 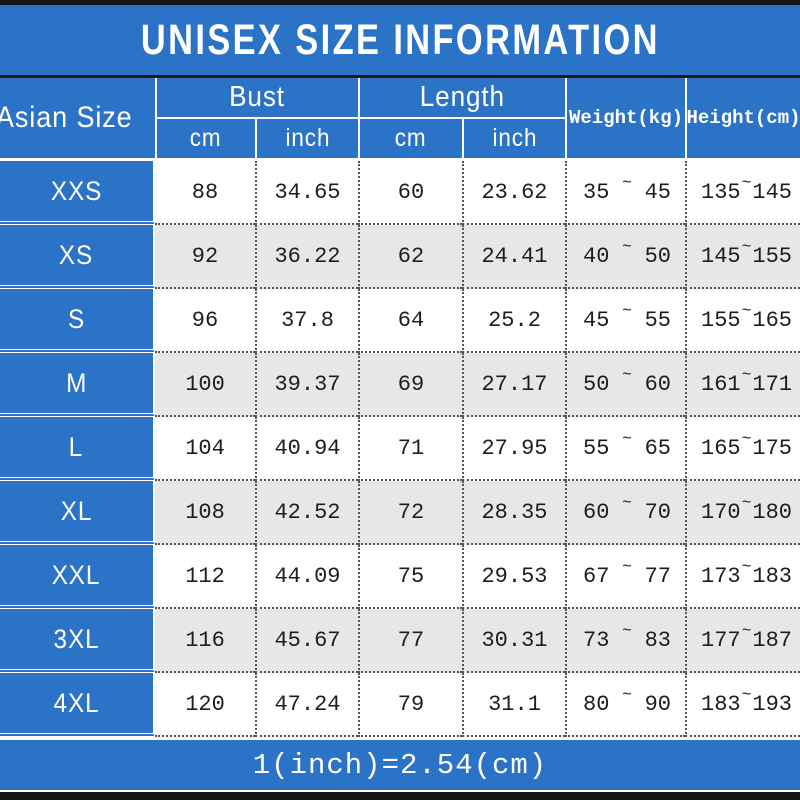 What do you see at coordinates (205, 577) in the screenshot?
I see `bust-cm-cell: 112` at bounding box center [205, 577].